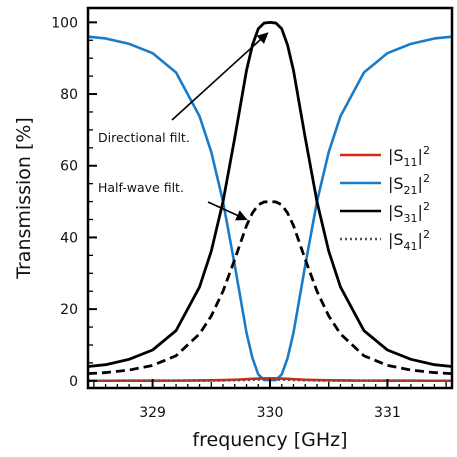  I want to click on legend-label: |S21|2, so click(409, 184).